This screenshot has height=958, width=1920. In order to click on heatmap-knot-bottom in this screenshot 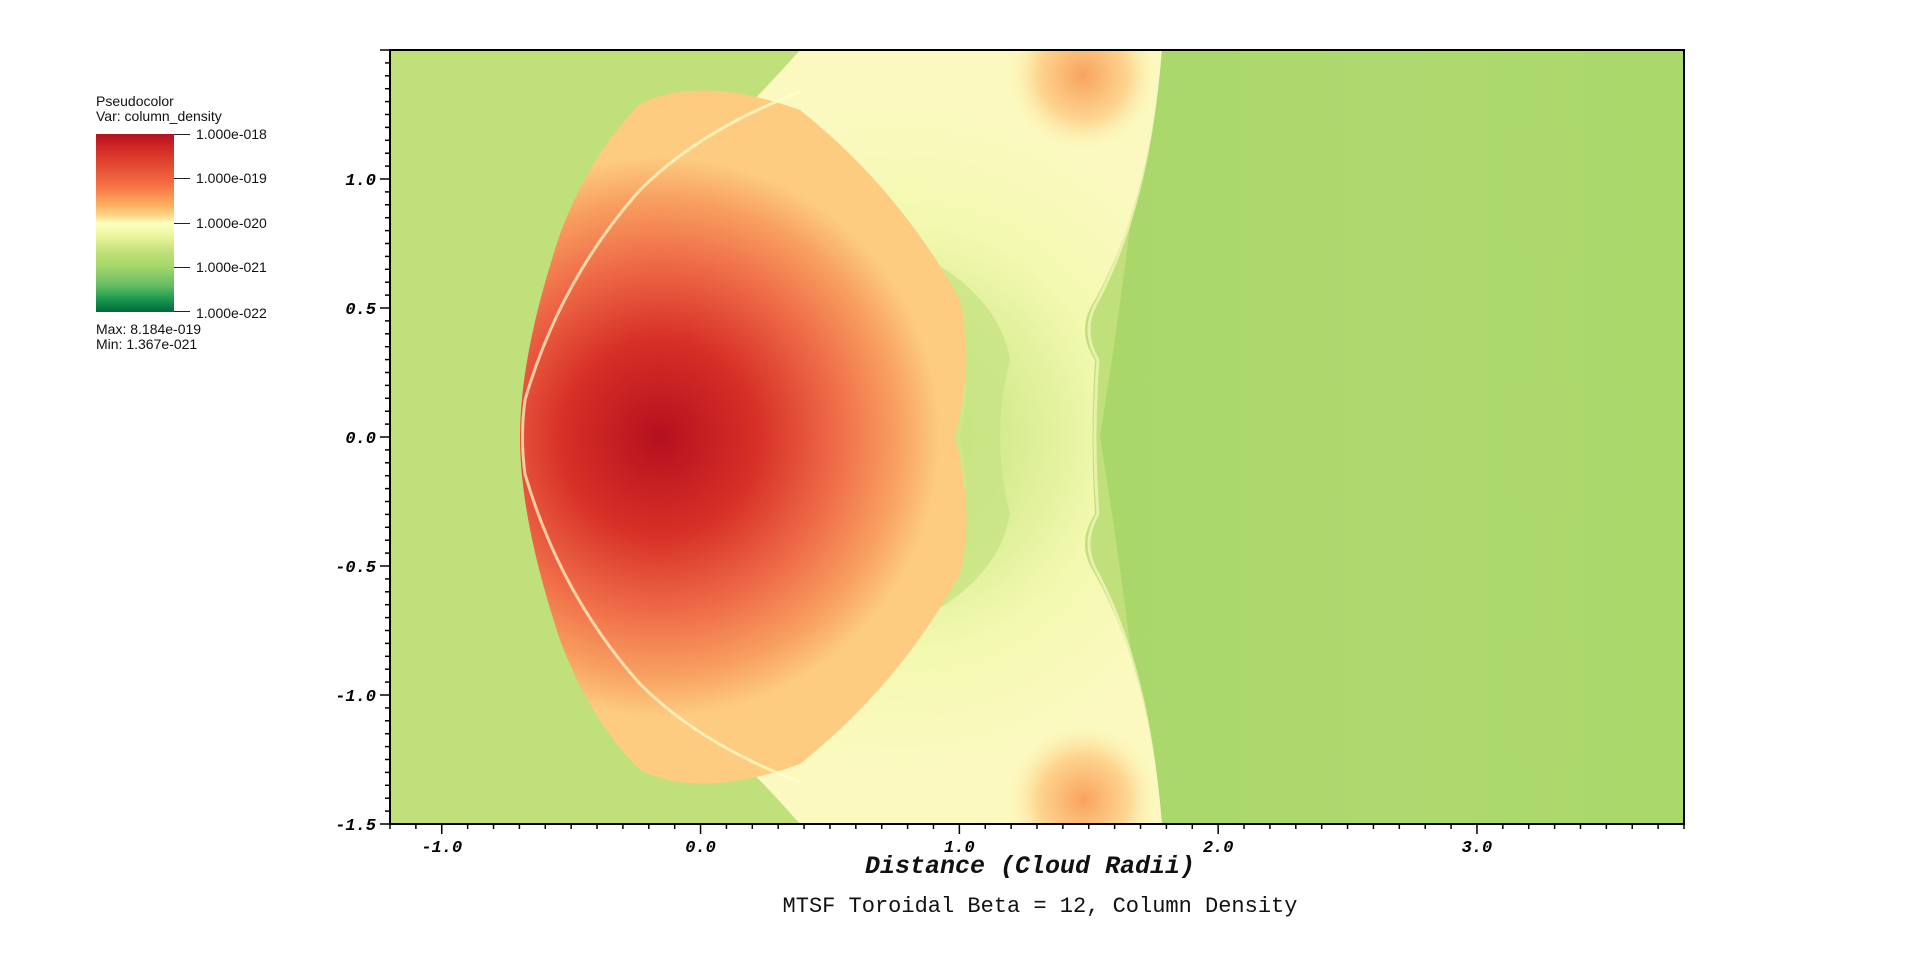, I will do `click(1083, 772)`.